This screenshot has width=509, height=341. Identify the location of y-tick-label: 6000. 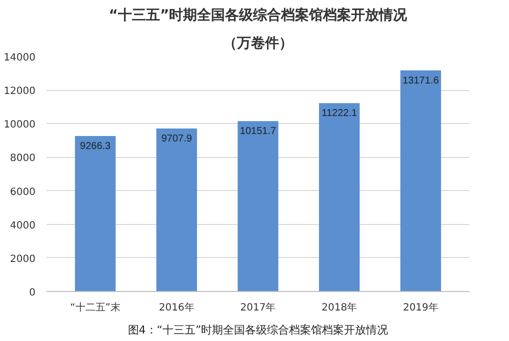
(23, 192).